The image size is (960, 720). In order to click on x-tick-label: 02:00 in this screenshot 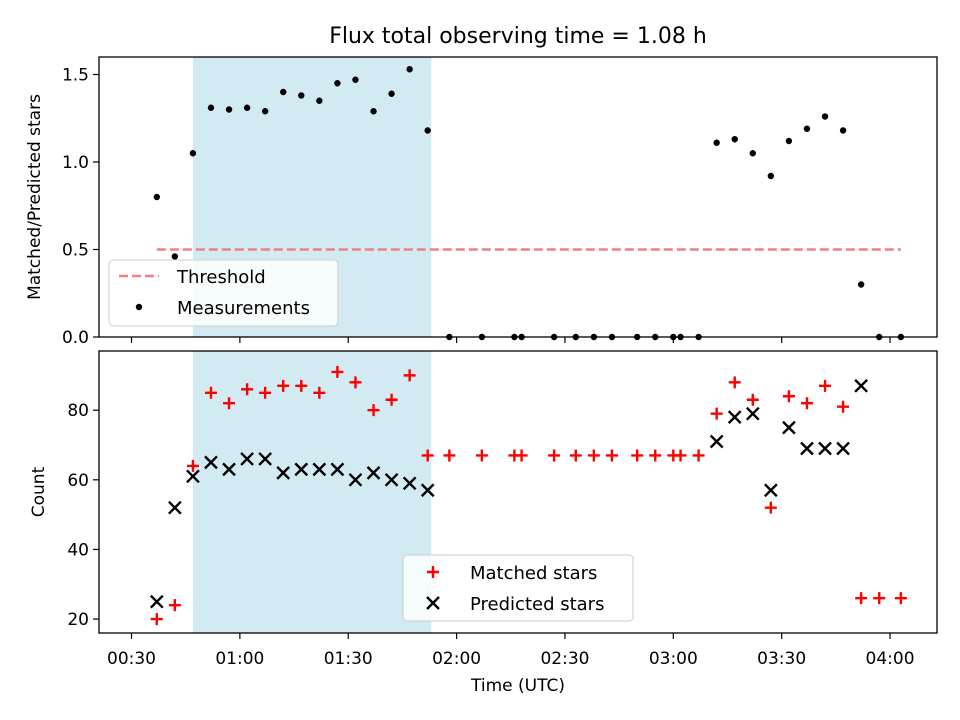, I will do `click(456, 659)`.